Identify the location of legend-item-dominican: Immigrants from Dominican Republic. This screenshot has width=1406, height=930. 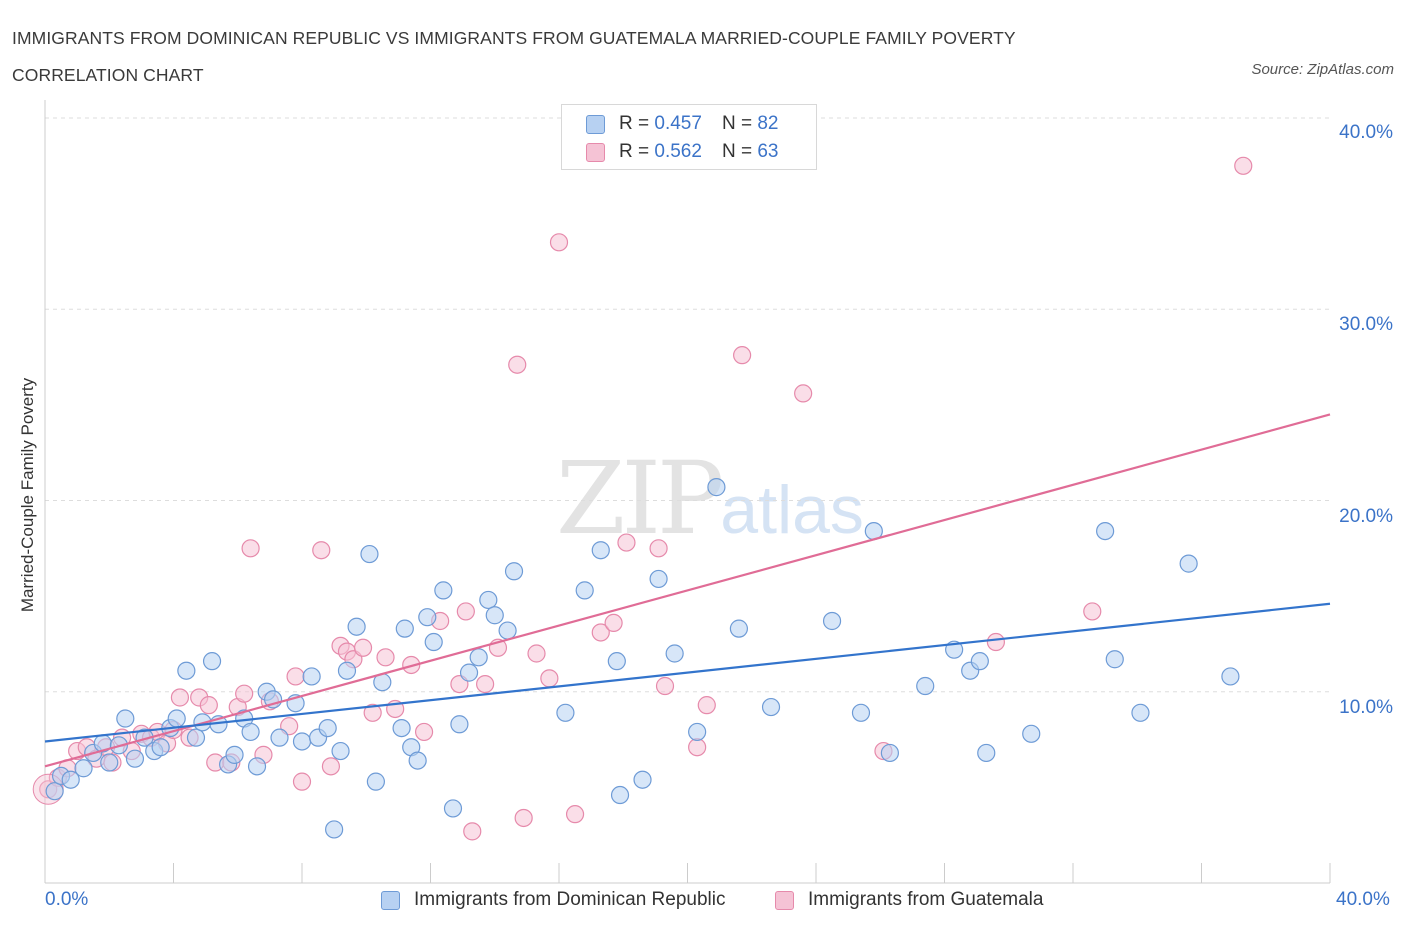
(553, 900).